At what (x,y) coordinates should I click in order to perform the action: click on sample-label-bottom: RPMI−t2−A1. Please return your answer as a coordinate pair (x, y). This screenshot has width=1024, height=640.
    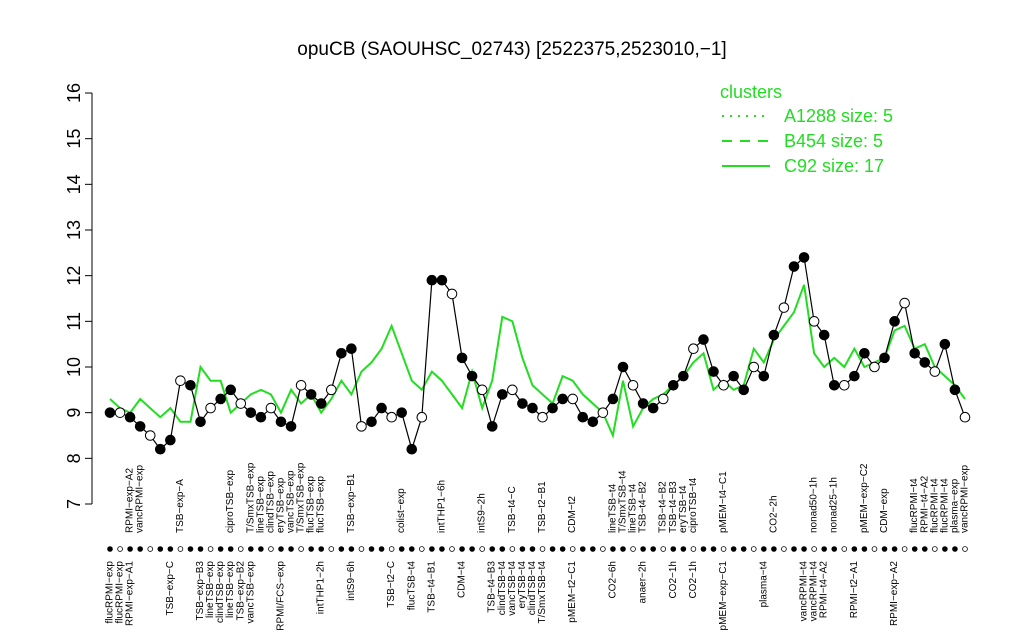
    Looking at the image, I should click on (854, 590).